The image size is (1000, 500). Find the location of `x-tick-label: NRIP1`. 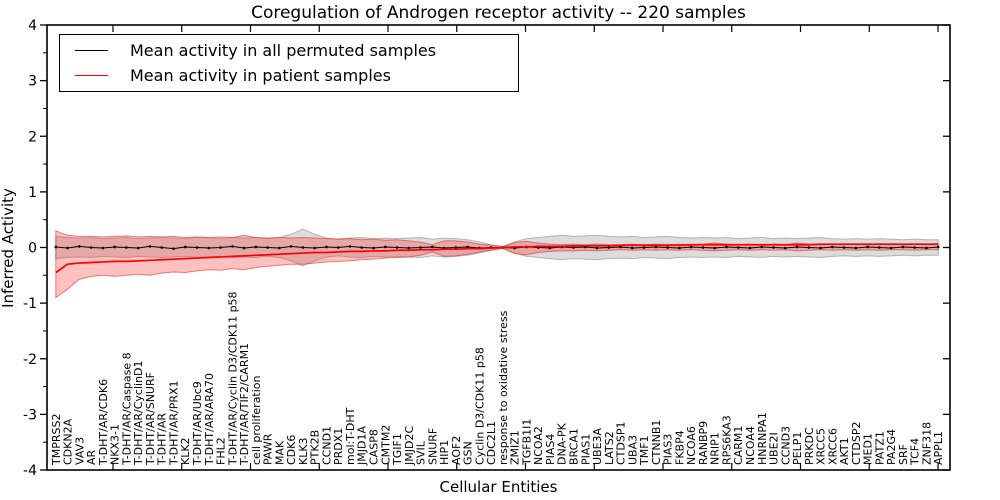

x-tick-label: NRIP1 is located at coordinates (715, 448).